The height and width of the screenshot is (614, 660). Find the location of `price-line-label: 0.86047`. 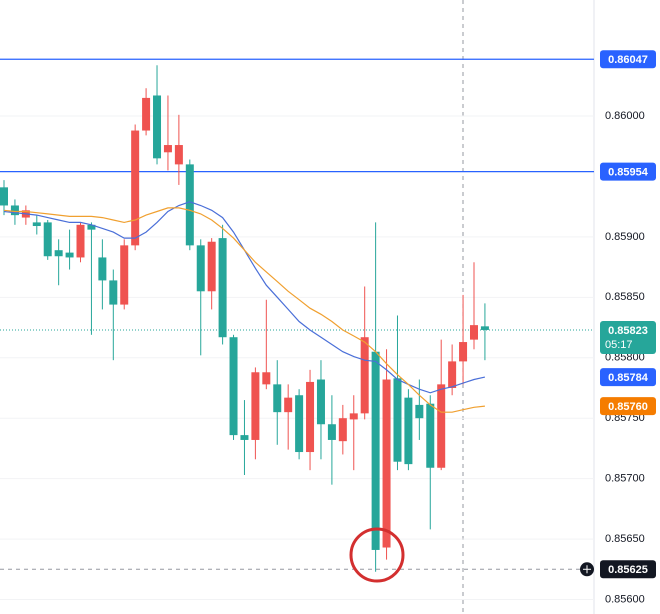

price-line-label: 0.86047 is located at coordinates (628, 60).